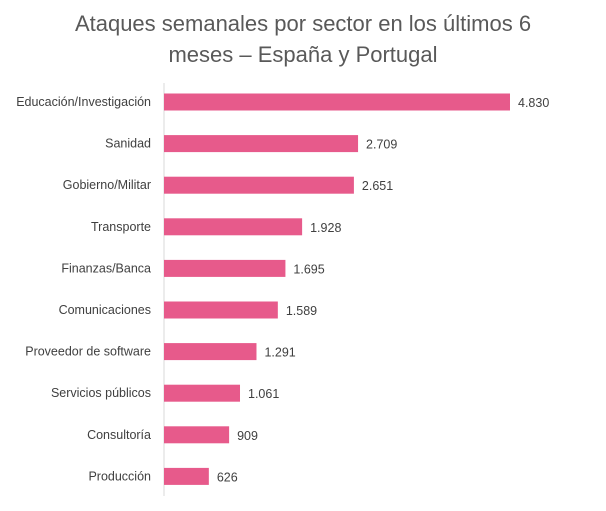 This screenshot has width=606, height=511. Describe the element at coordinates (88, 352) in the screenshot. I see `category-label: Proveedor de software` at that location.